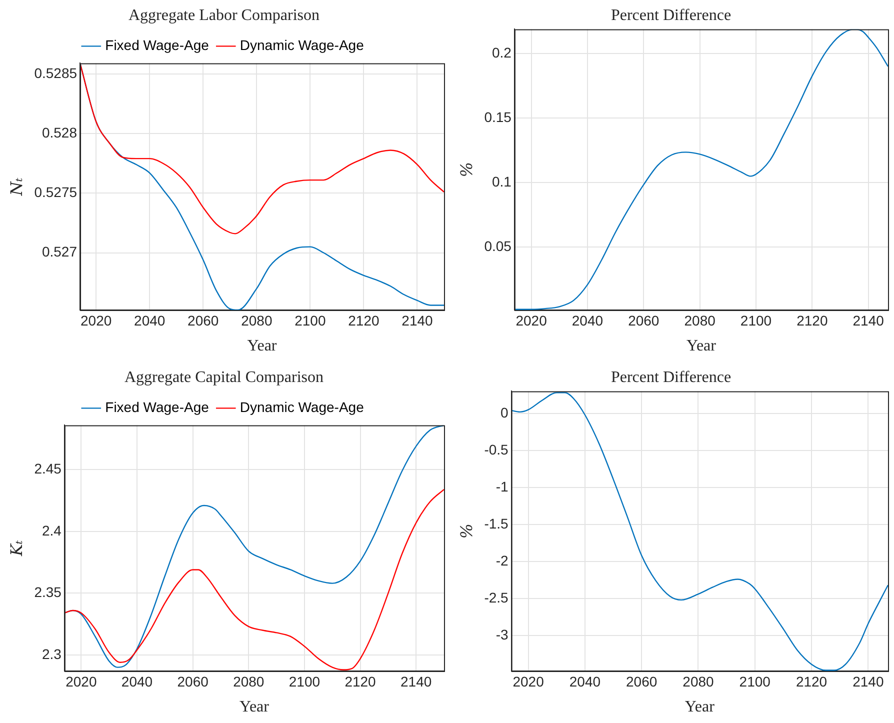 The width and height of the screenshot is (894, 723). I want to click on y-tick-label: -2, so click(502, 560).